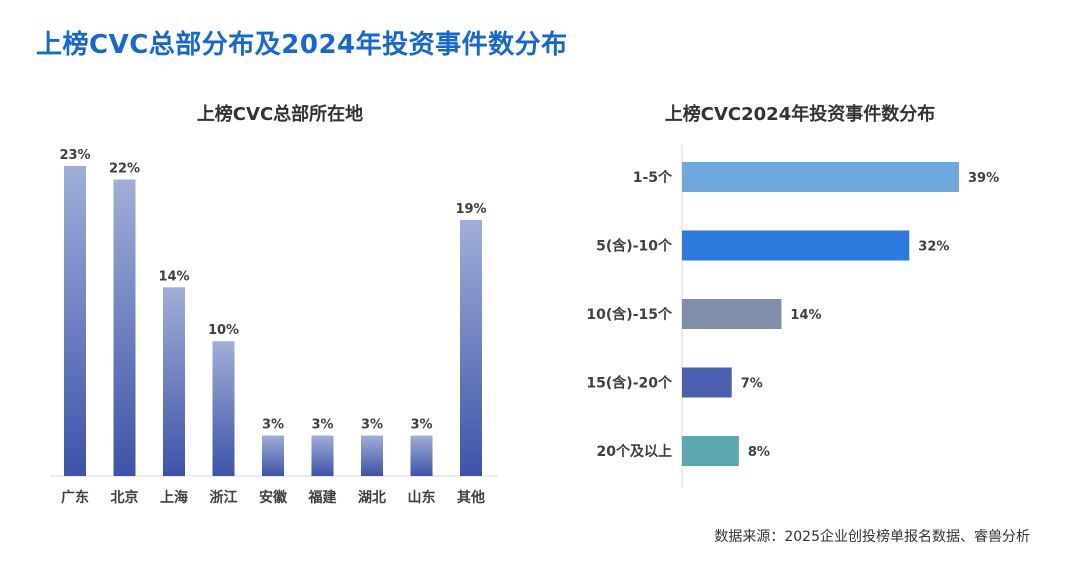 Image resolution: width=1080 pixels, height=565 pixels. What do you see at coordinates (629, 314) in the screenshot?
I see `category-label: 10(含)-15个` at bounding box center [629, 314].